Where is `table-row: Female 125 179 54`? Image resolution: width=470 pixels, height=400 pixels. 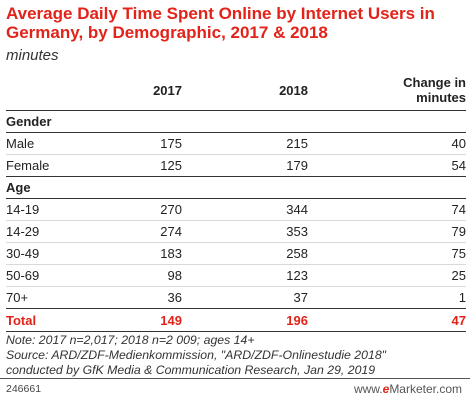
table-row: Female 125 179 54 is located at coordinates (236, 165).